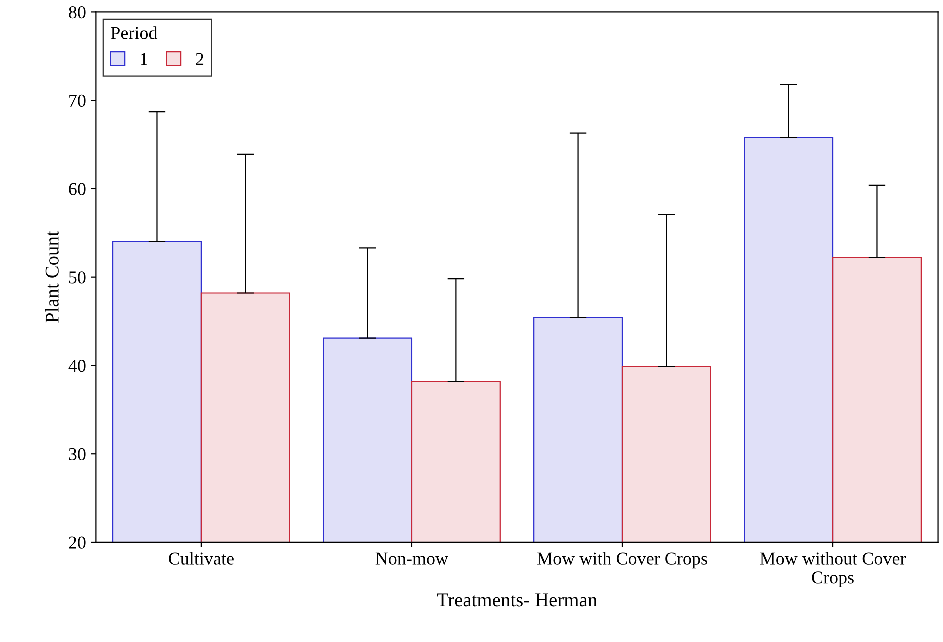  I want to click on y-axis-title: Plant Count, so click(52, 277).